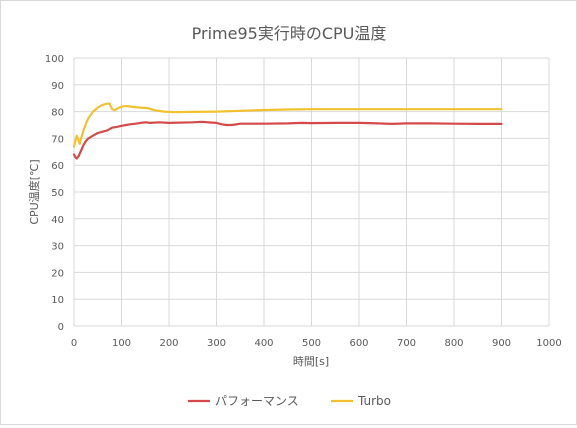 Image resolution: width=577 pixels, height=428 pixels. What do you see at coordinates (57, 247) in the screenshot?
I see `y-tick-label: 30` at bounding box center [57, 247].